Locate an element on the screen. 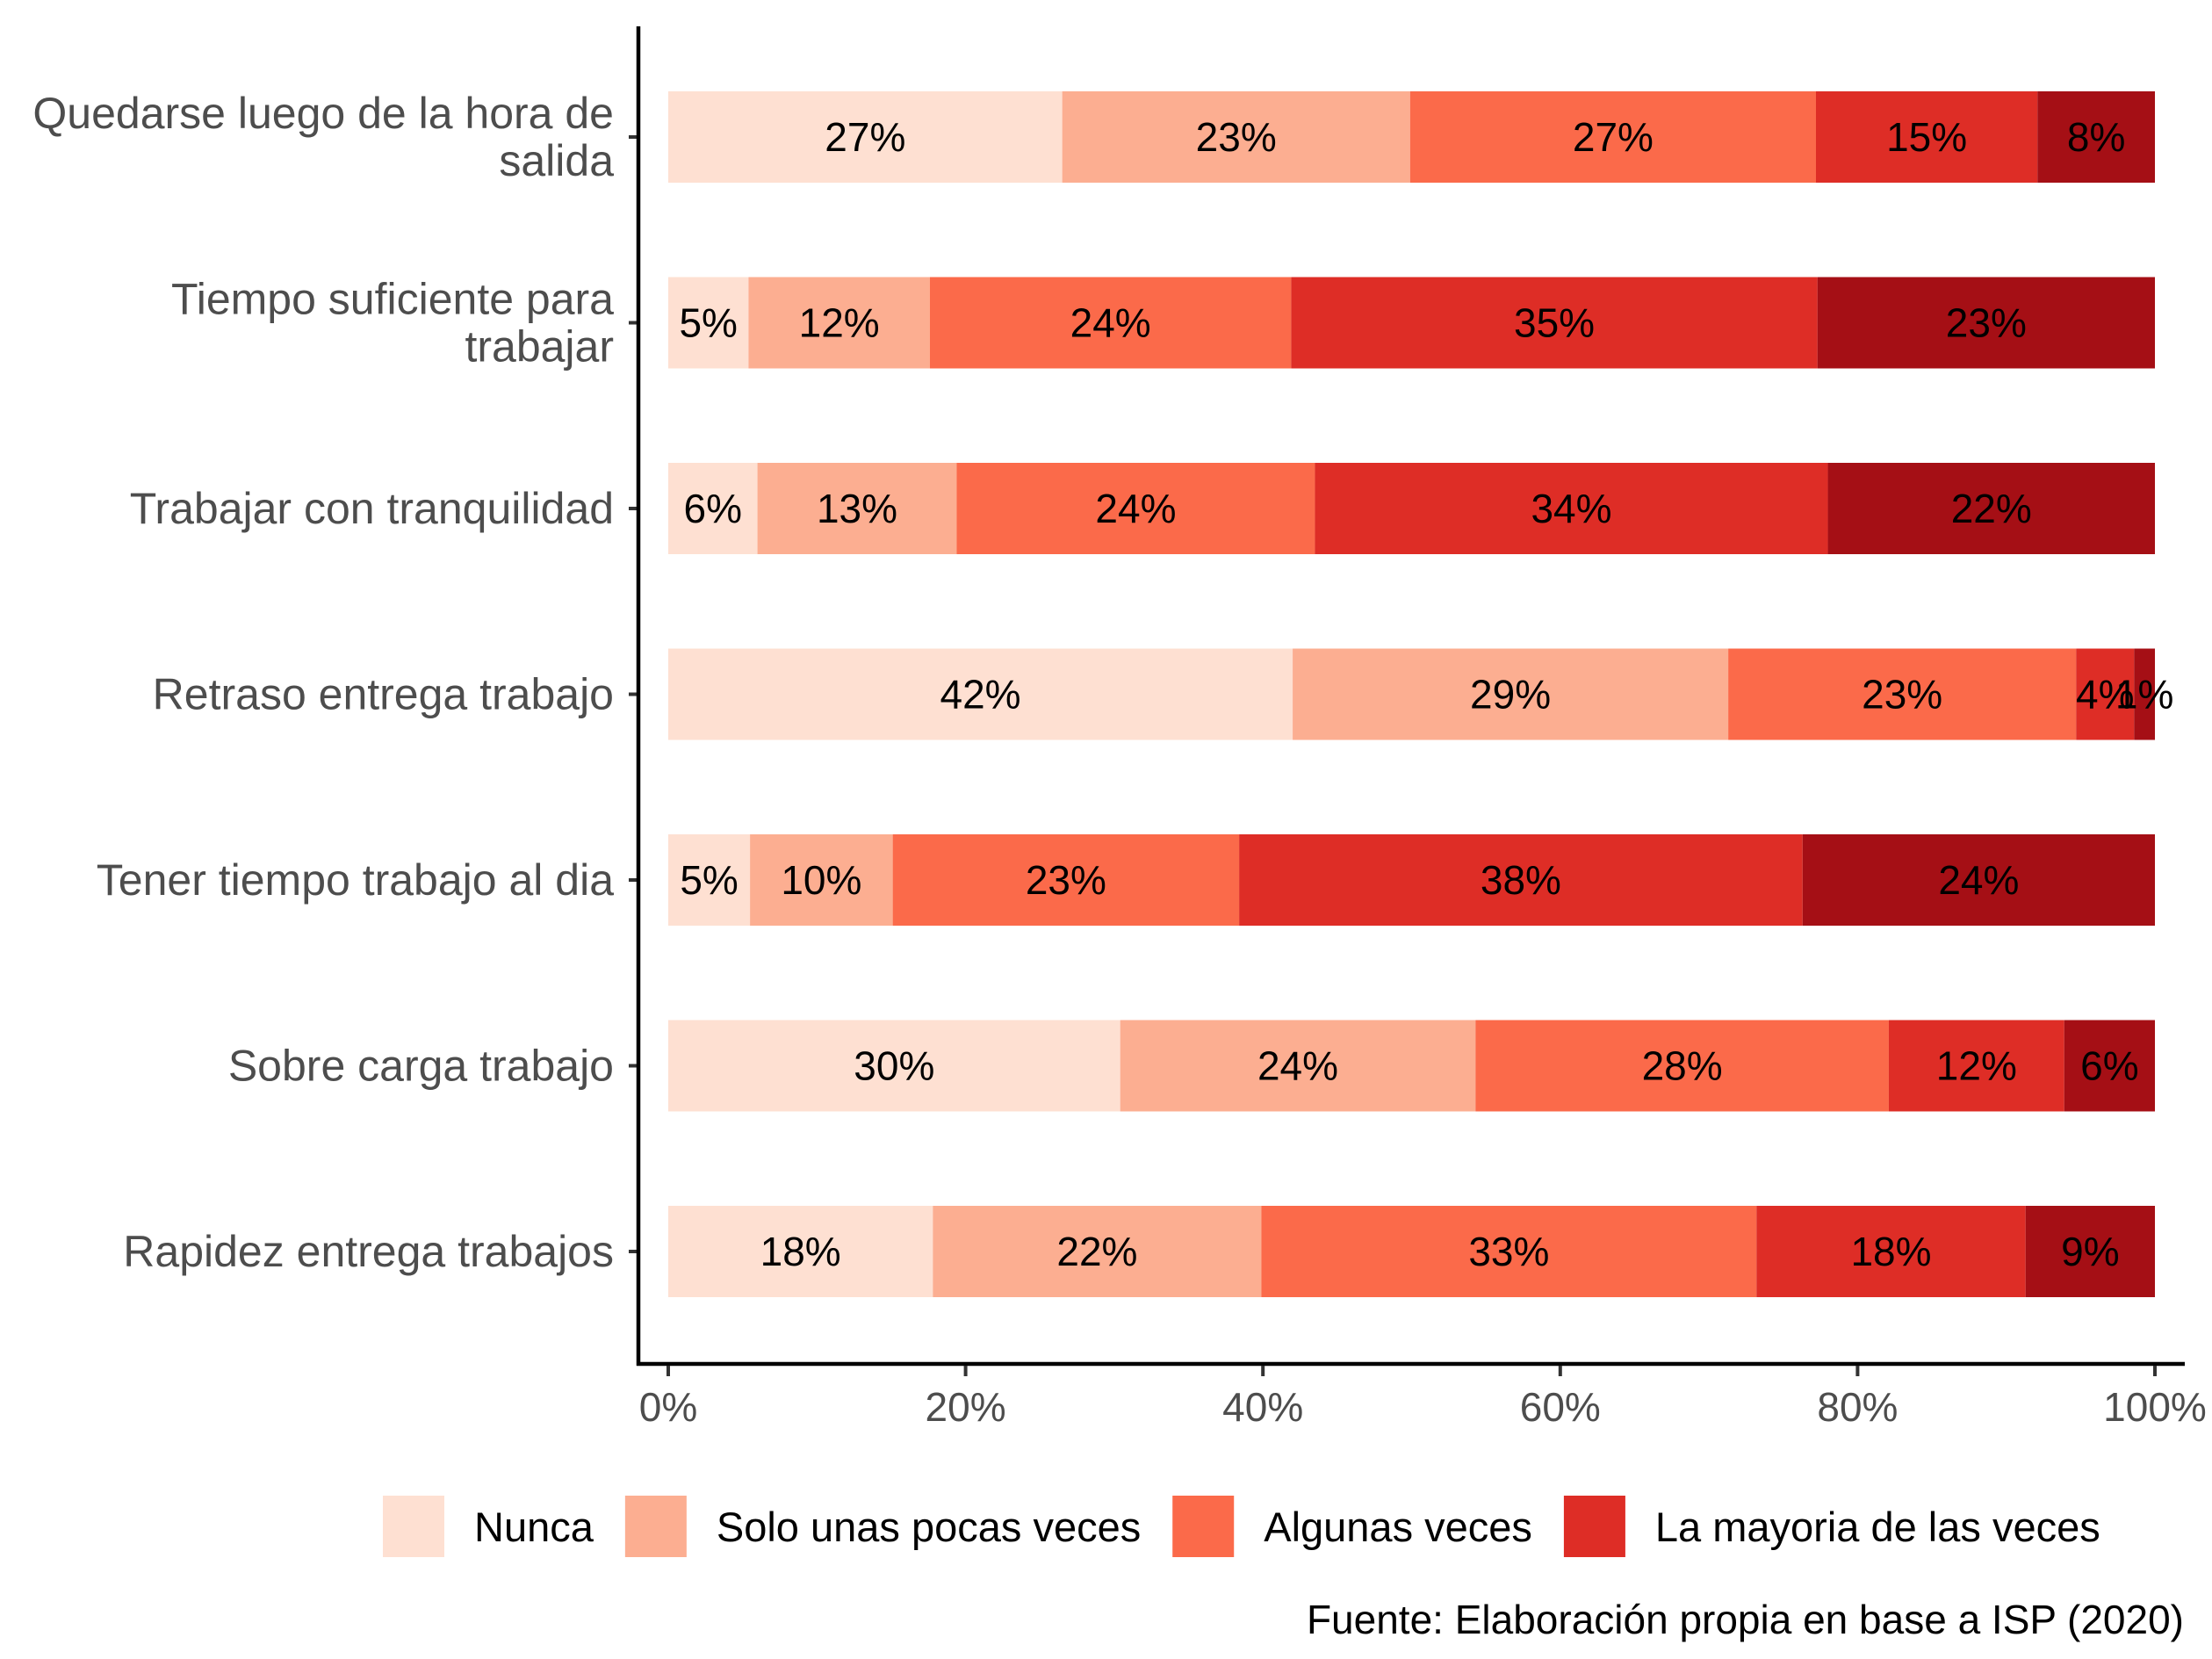 The image size is (2212, 1659). data-label: 4% is located at coordinates (2105, 695).